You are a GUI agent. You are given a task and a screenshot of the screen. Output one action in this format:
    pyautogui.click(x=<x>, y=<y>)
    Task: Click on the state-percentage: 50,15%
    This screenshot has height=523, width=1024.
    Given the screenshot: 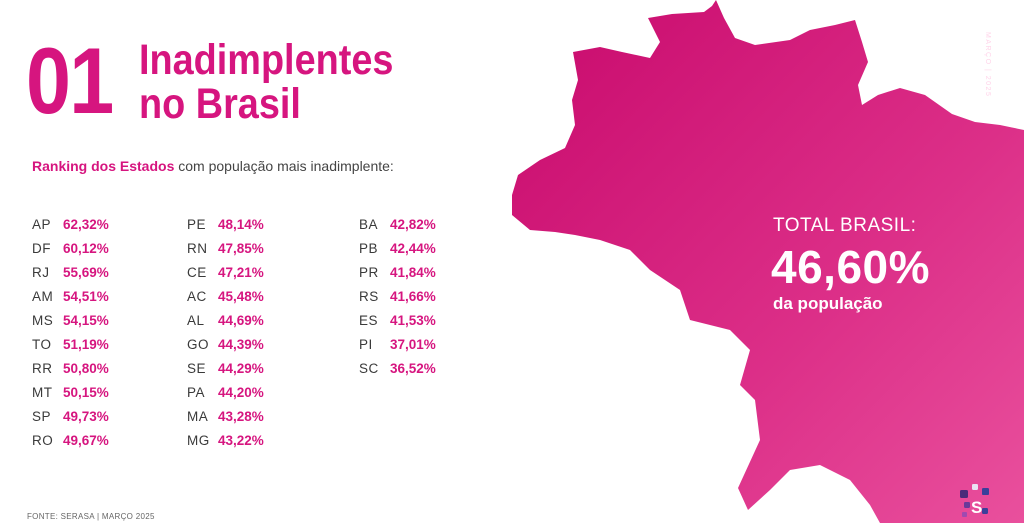 What is the action you would take?
    pyautogui.click(x=86, y=392)
    